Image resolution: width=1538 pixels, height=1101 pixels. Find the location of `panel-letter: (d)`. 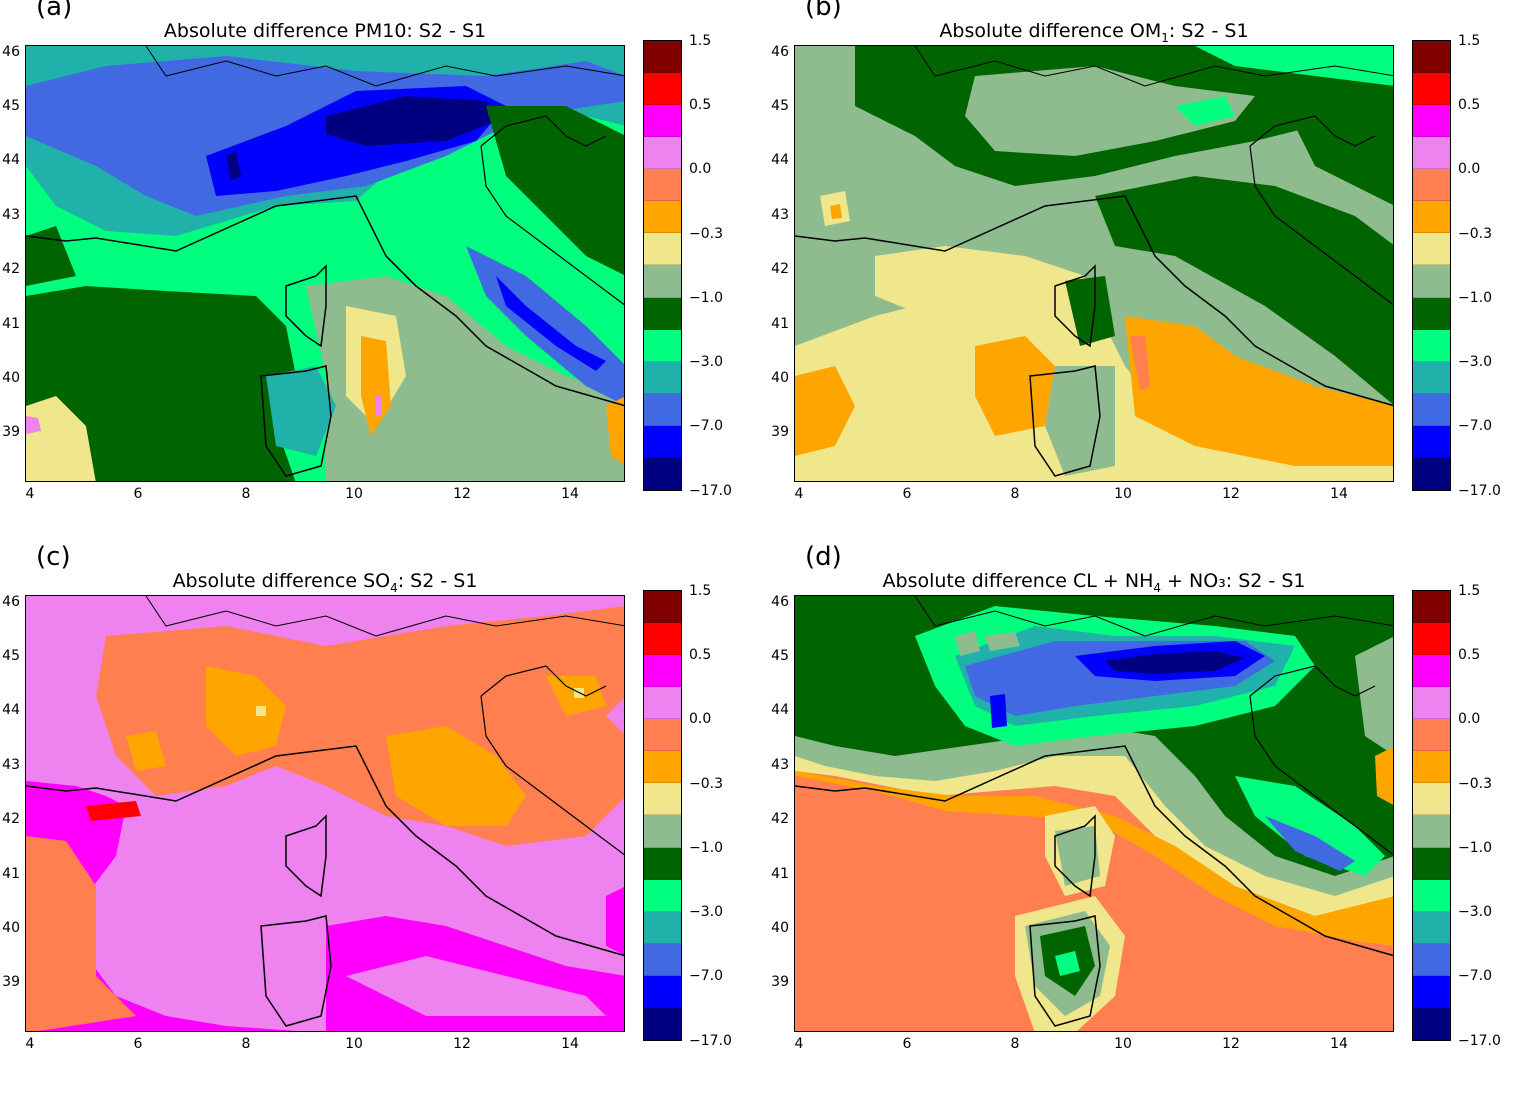

panel-letter: (d) is located at coordinates (823, 557).